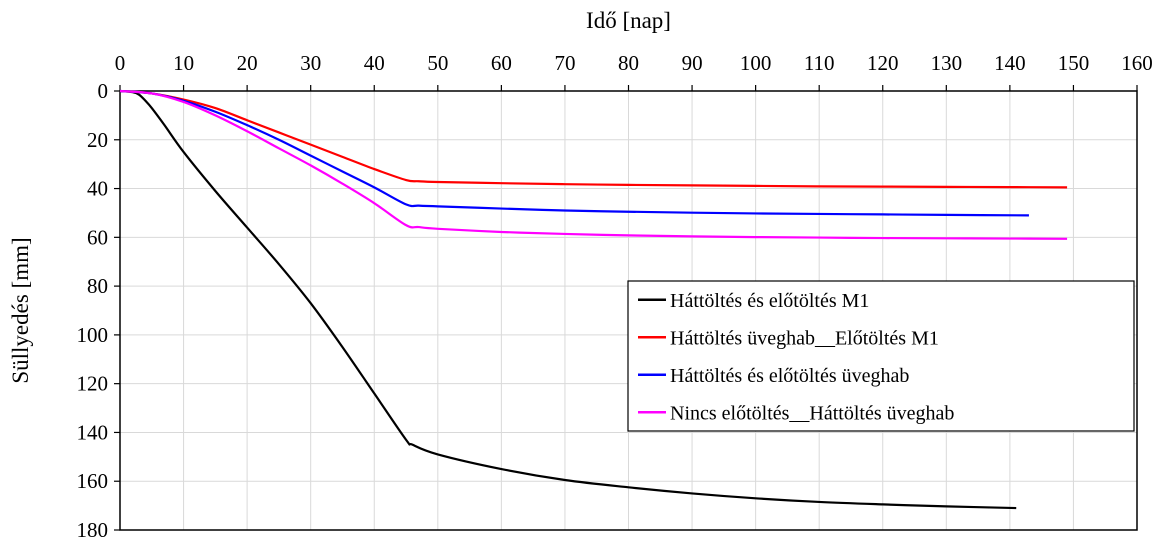 The height and width of the screenshot is (540, 1165). What do you see at coordinates (769, 301) in the screenshot?
I see `legend-entry: Háttöltés és előtöltés M1` at bounding box center [769, 301].